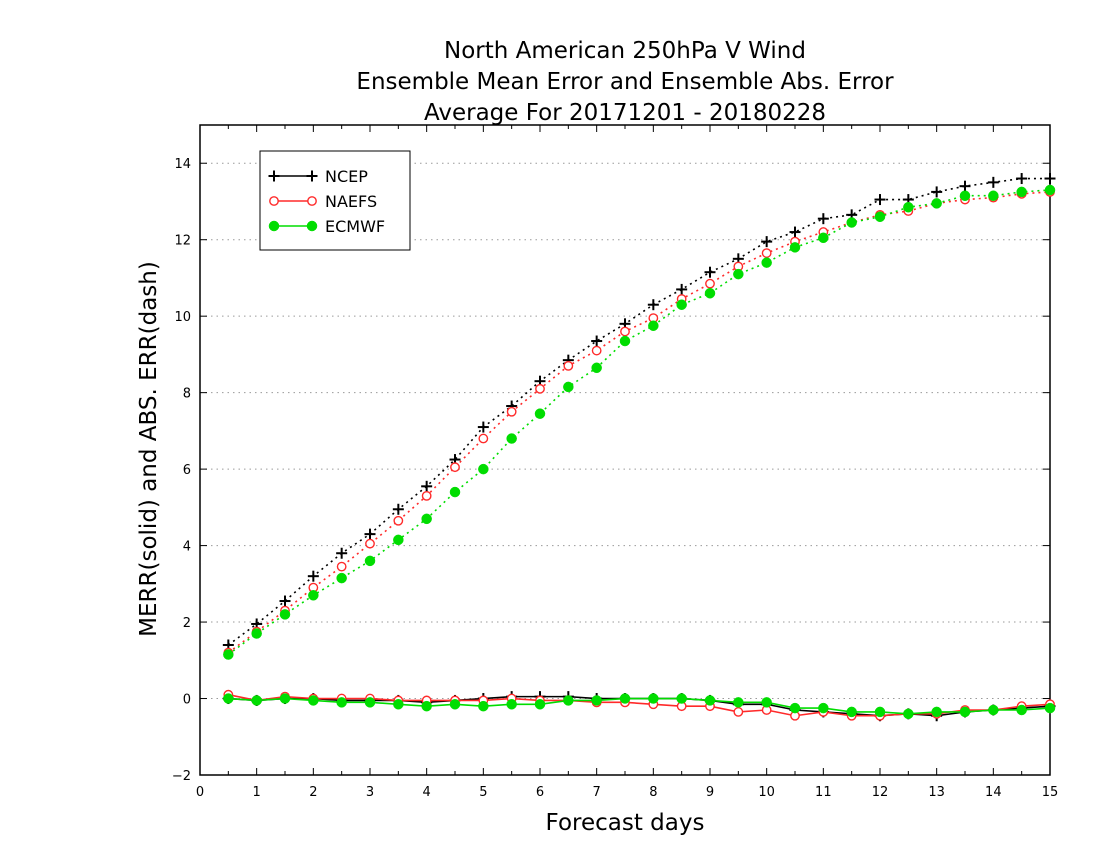 The height and width of the screenshot is (850, 1100). Describe the element at coordinates (993, 792) in the screenshot. I see `x-tick-label: 14` at that location.